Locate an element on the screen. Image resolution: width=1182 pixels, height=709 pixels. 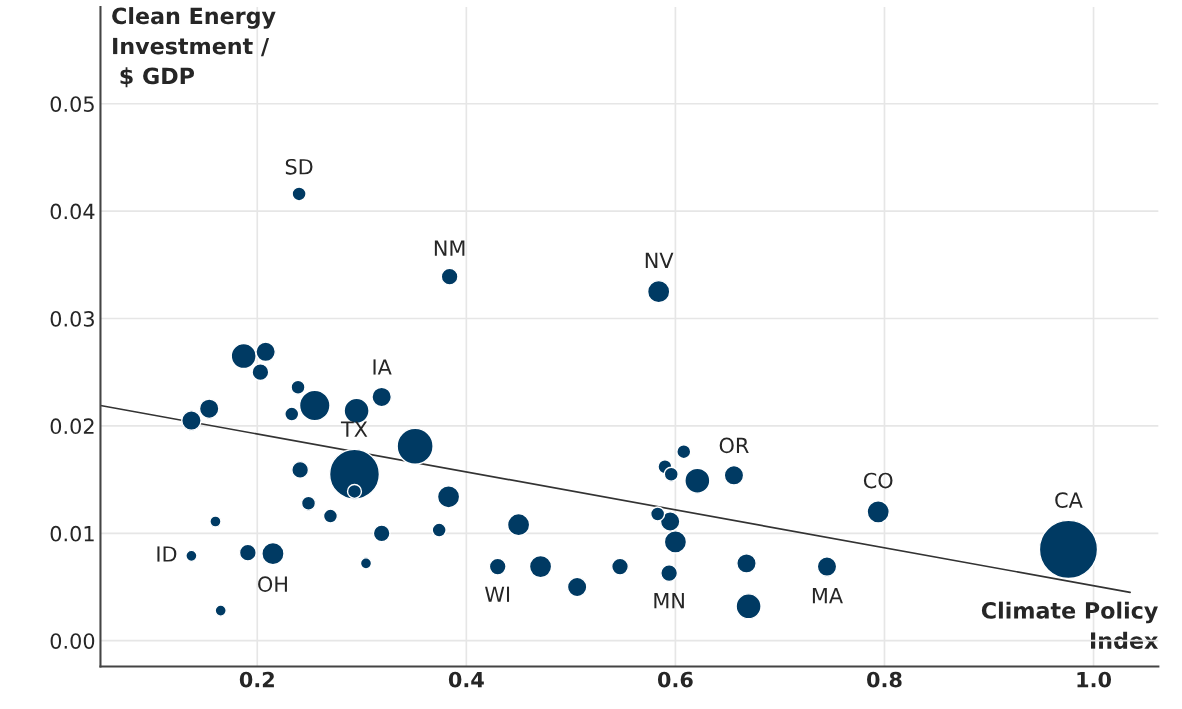
y-tick-label: 0.03 is located at coordinates (72, 318).